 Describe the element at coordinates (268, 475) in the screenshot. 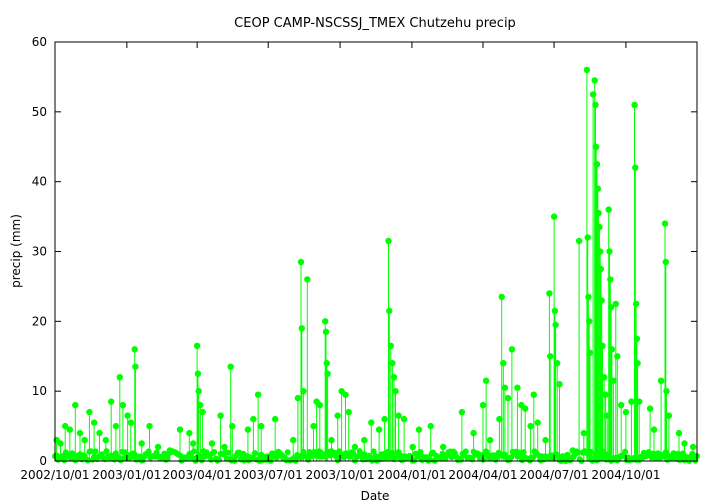

I see `x-tick-label: 2003/07/01` at that location.